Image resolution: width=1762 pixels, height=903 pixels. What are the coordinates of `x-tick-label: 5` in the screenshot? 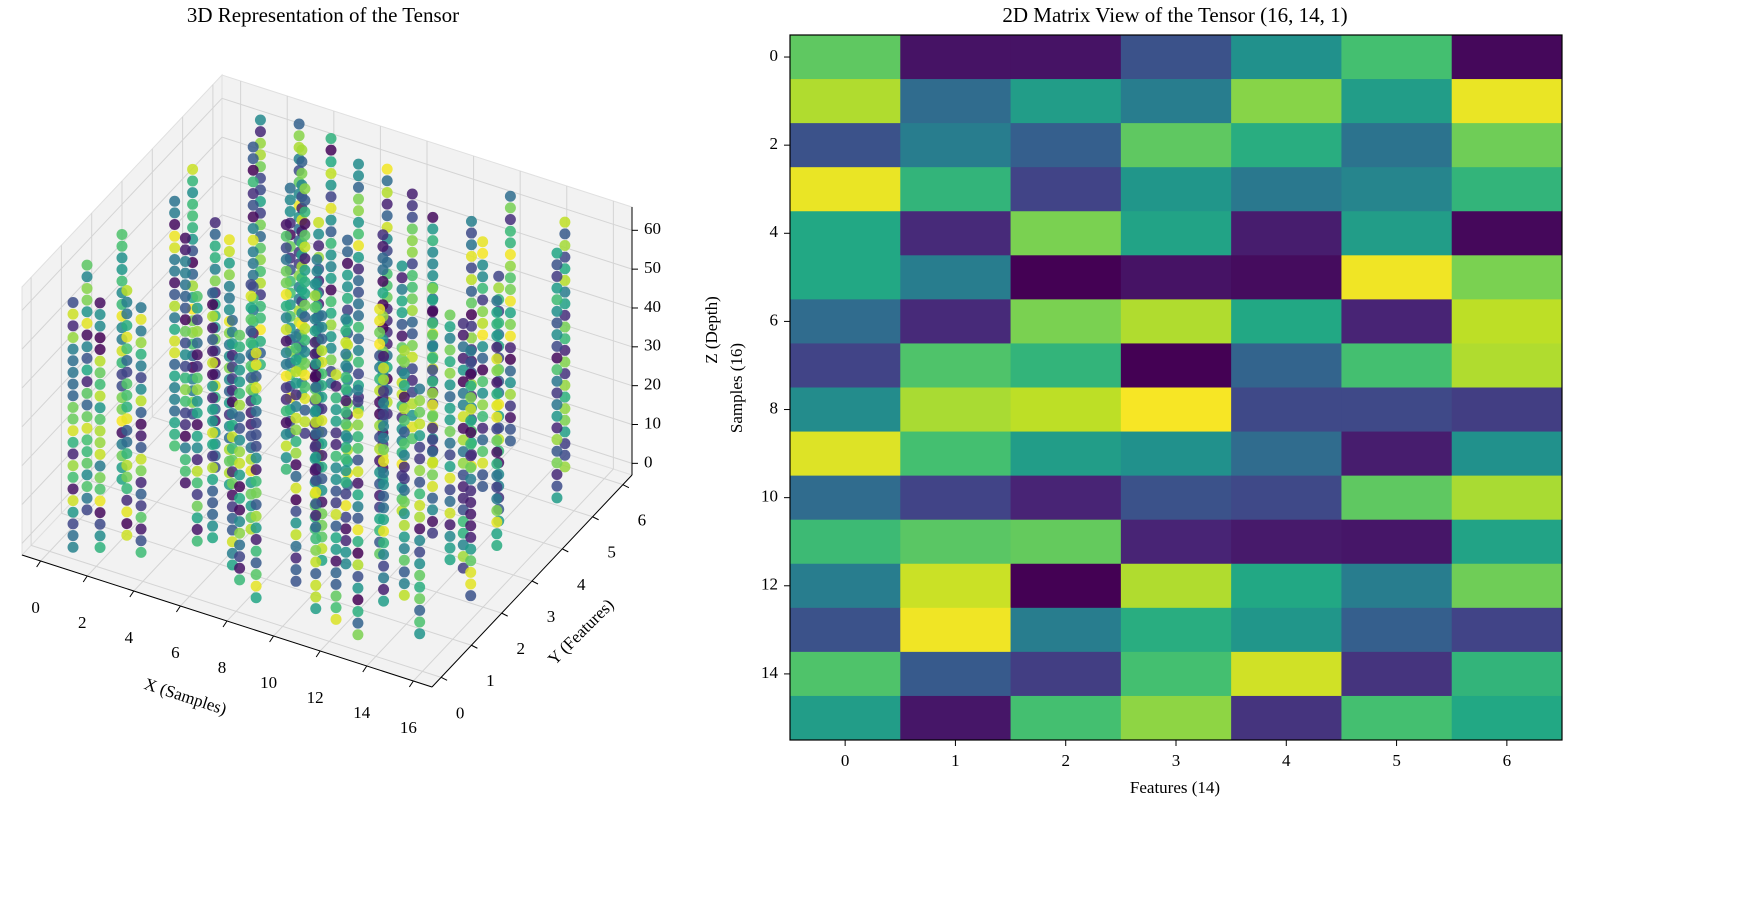 It's located at (1396, 760).